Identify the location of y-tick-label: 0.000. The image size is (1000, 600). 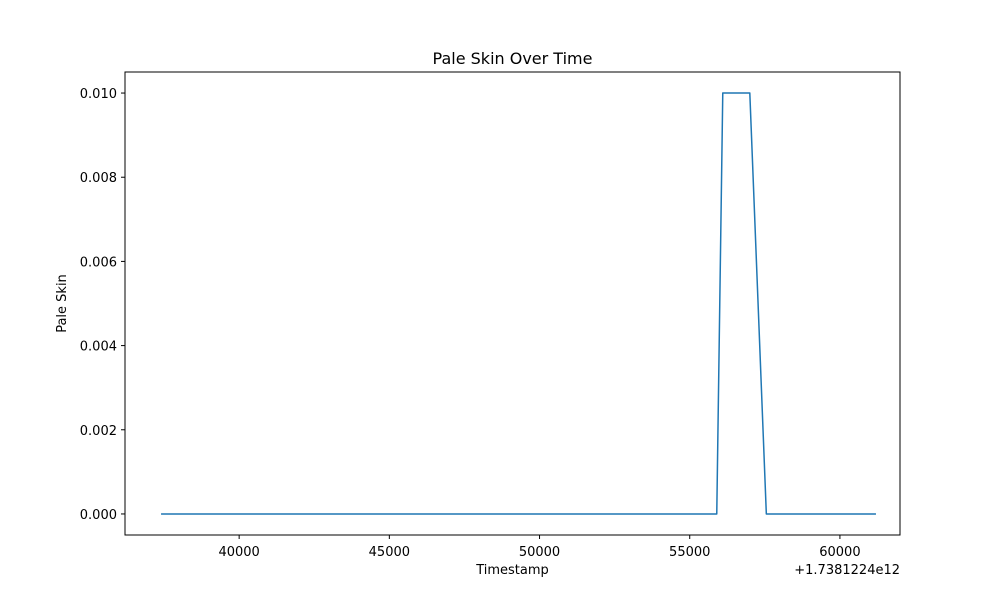
(98, 515).